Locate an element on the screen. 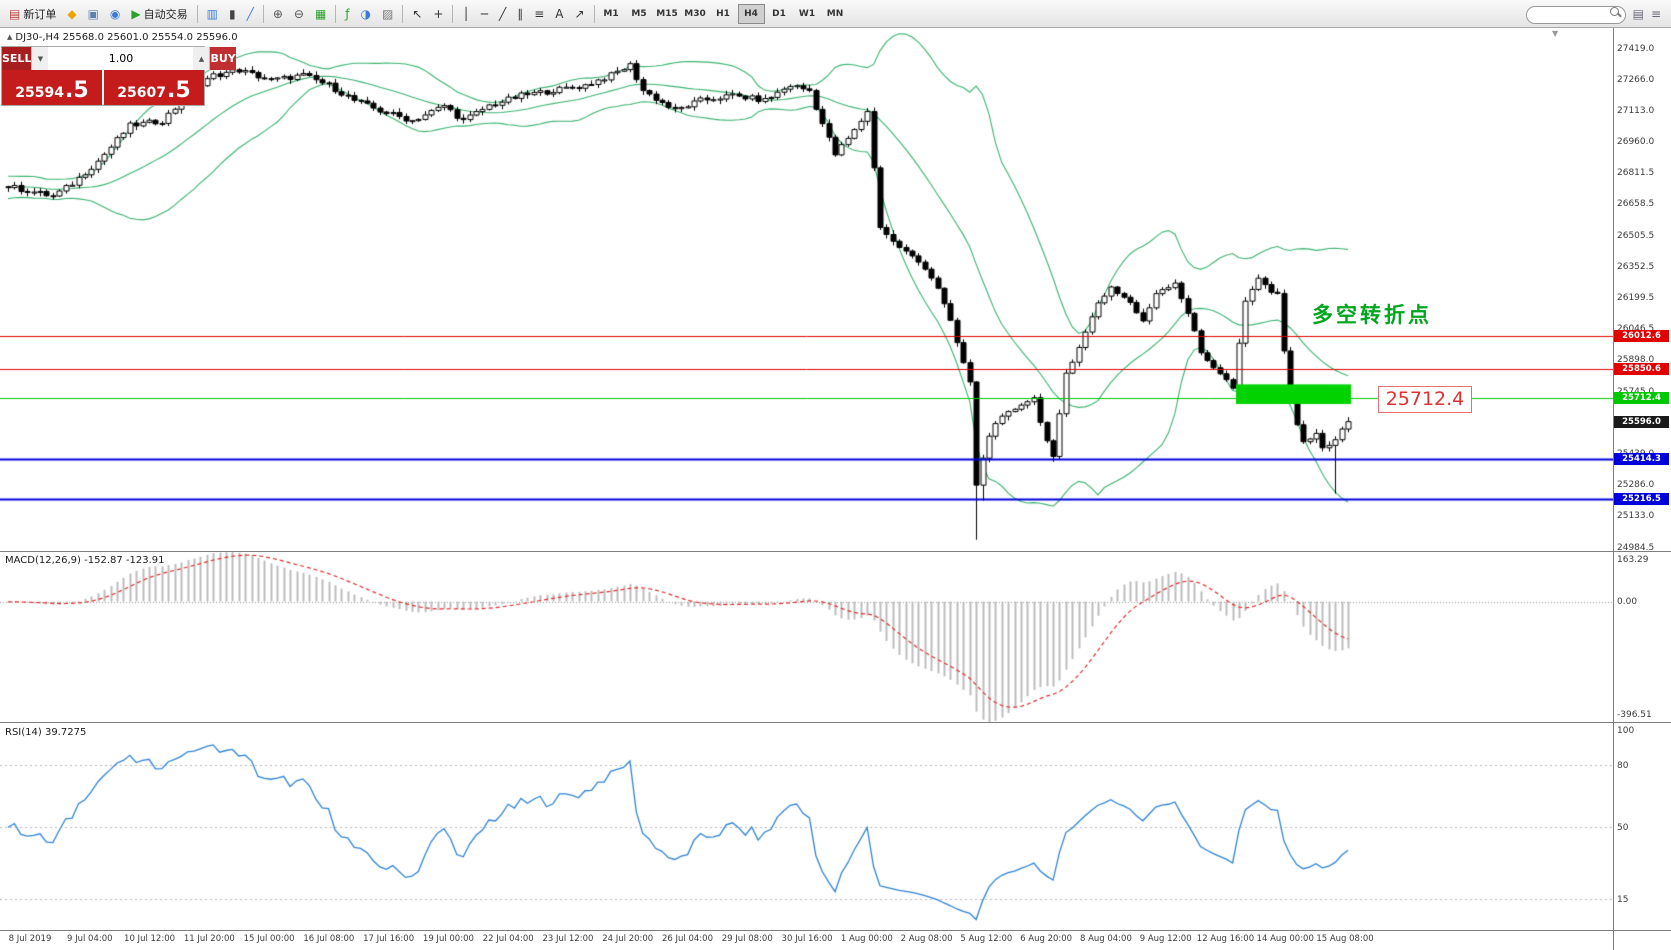 The width and height of the screenshot is (1671, 950). cursor-icon: ↖ is located at coordinates (417, 13).